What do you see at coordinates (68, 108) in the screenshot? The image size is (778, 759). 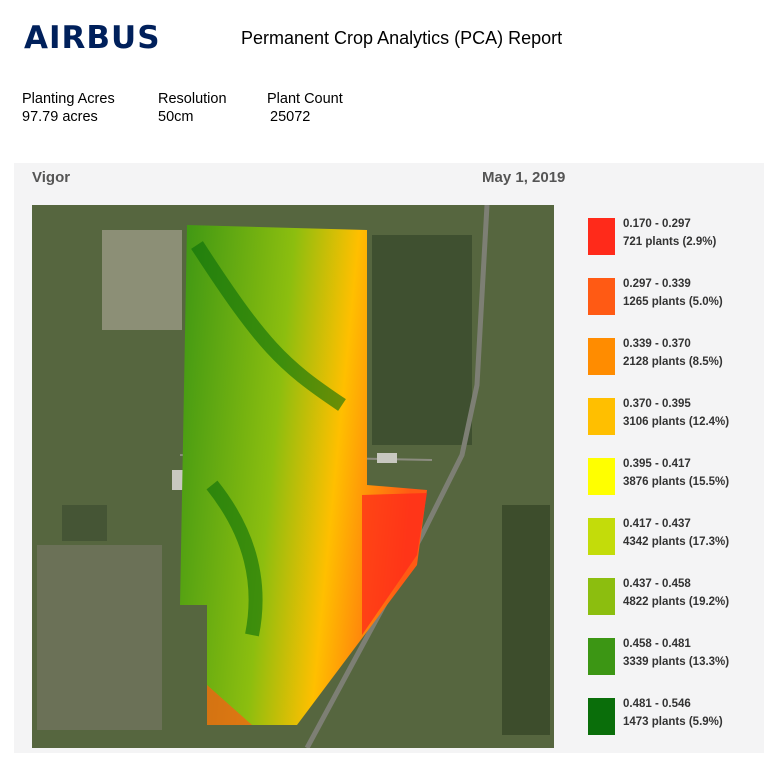 I see `planting-acres-block: Planting Acres 97.79 acres` at bounding box center [68, 108].